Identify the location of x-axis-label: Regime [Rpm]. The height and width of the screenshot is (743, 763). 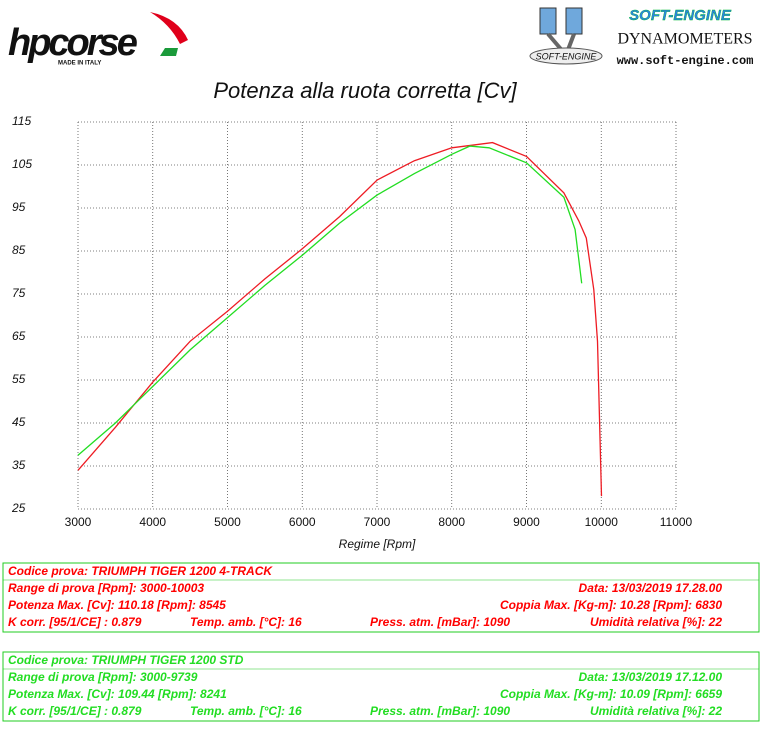
(377, 544).